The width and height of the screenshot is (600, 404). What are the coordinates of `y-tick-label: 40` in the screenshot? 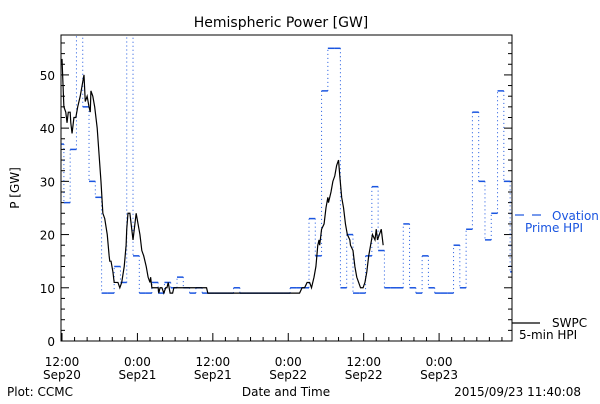 It's located at (47, 129).